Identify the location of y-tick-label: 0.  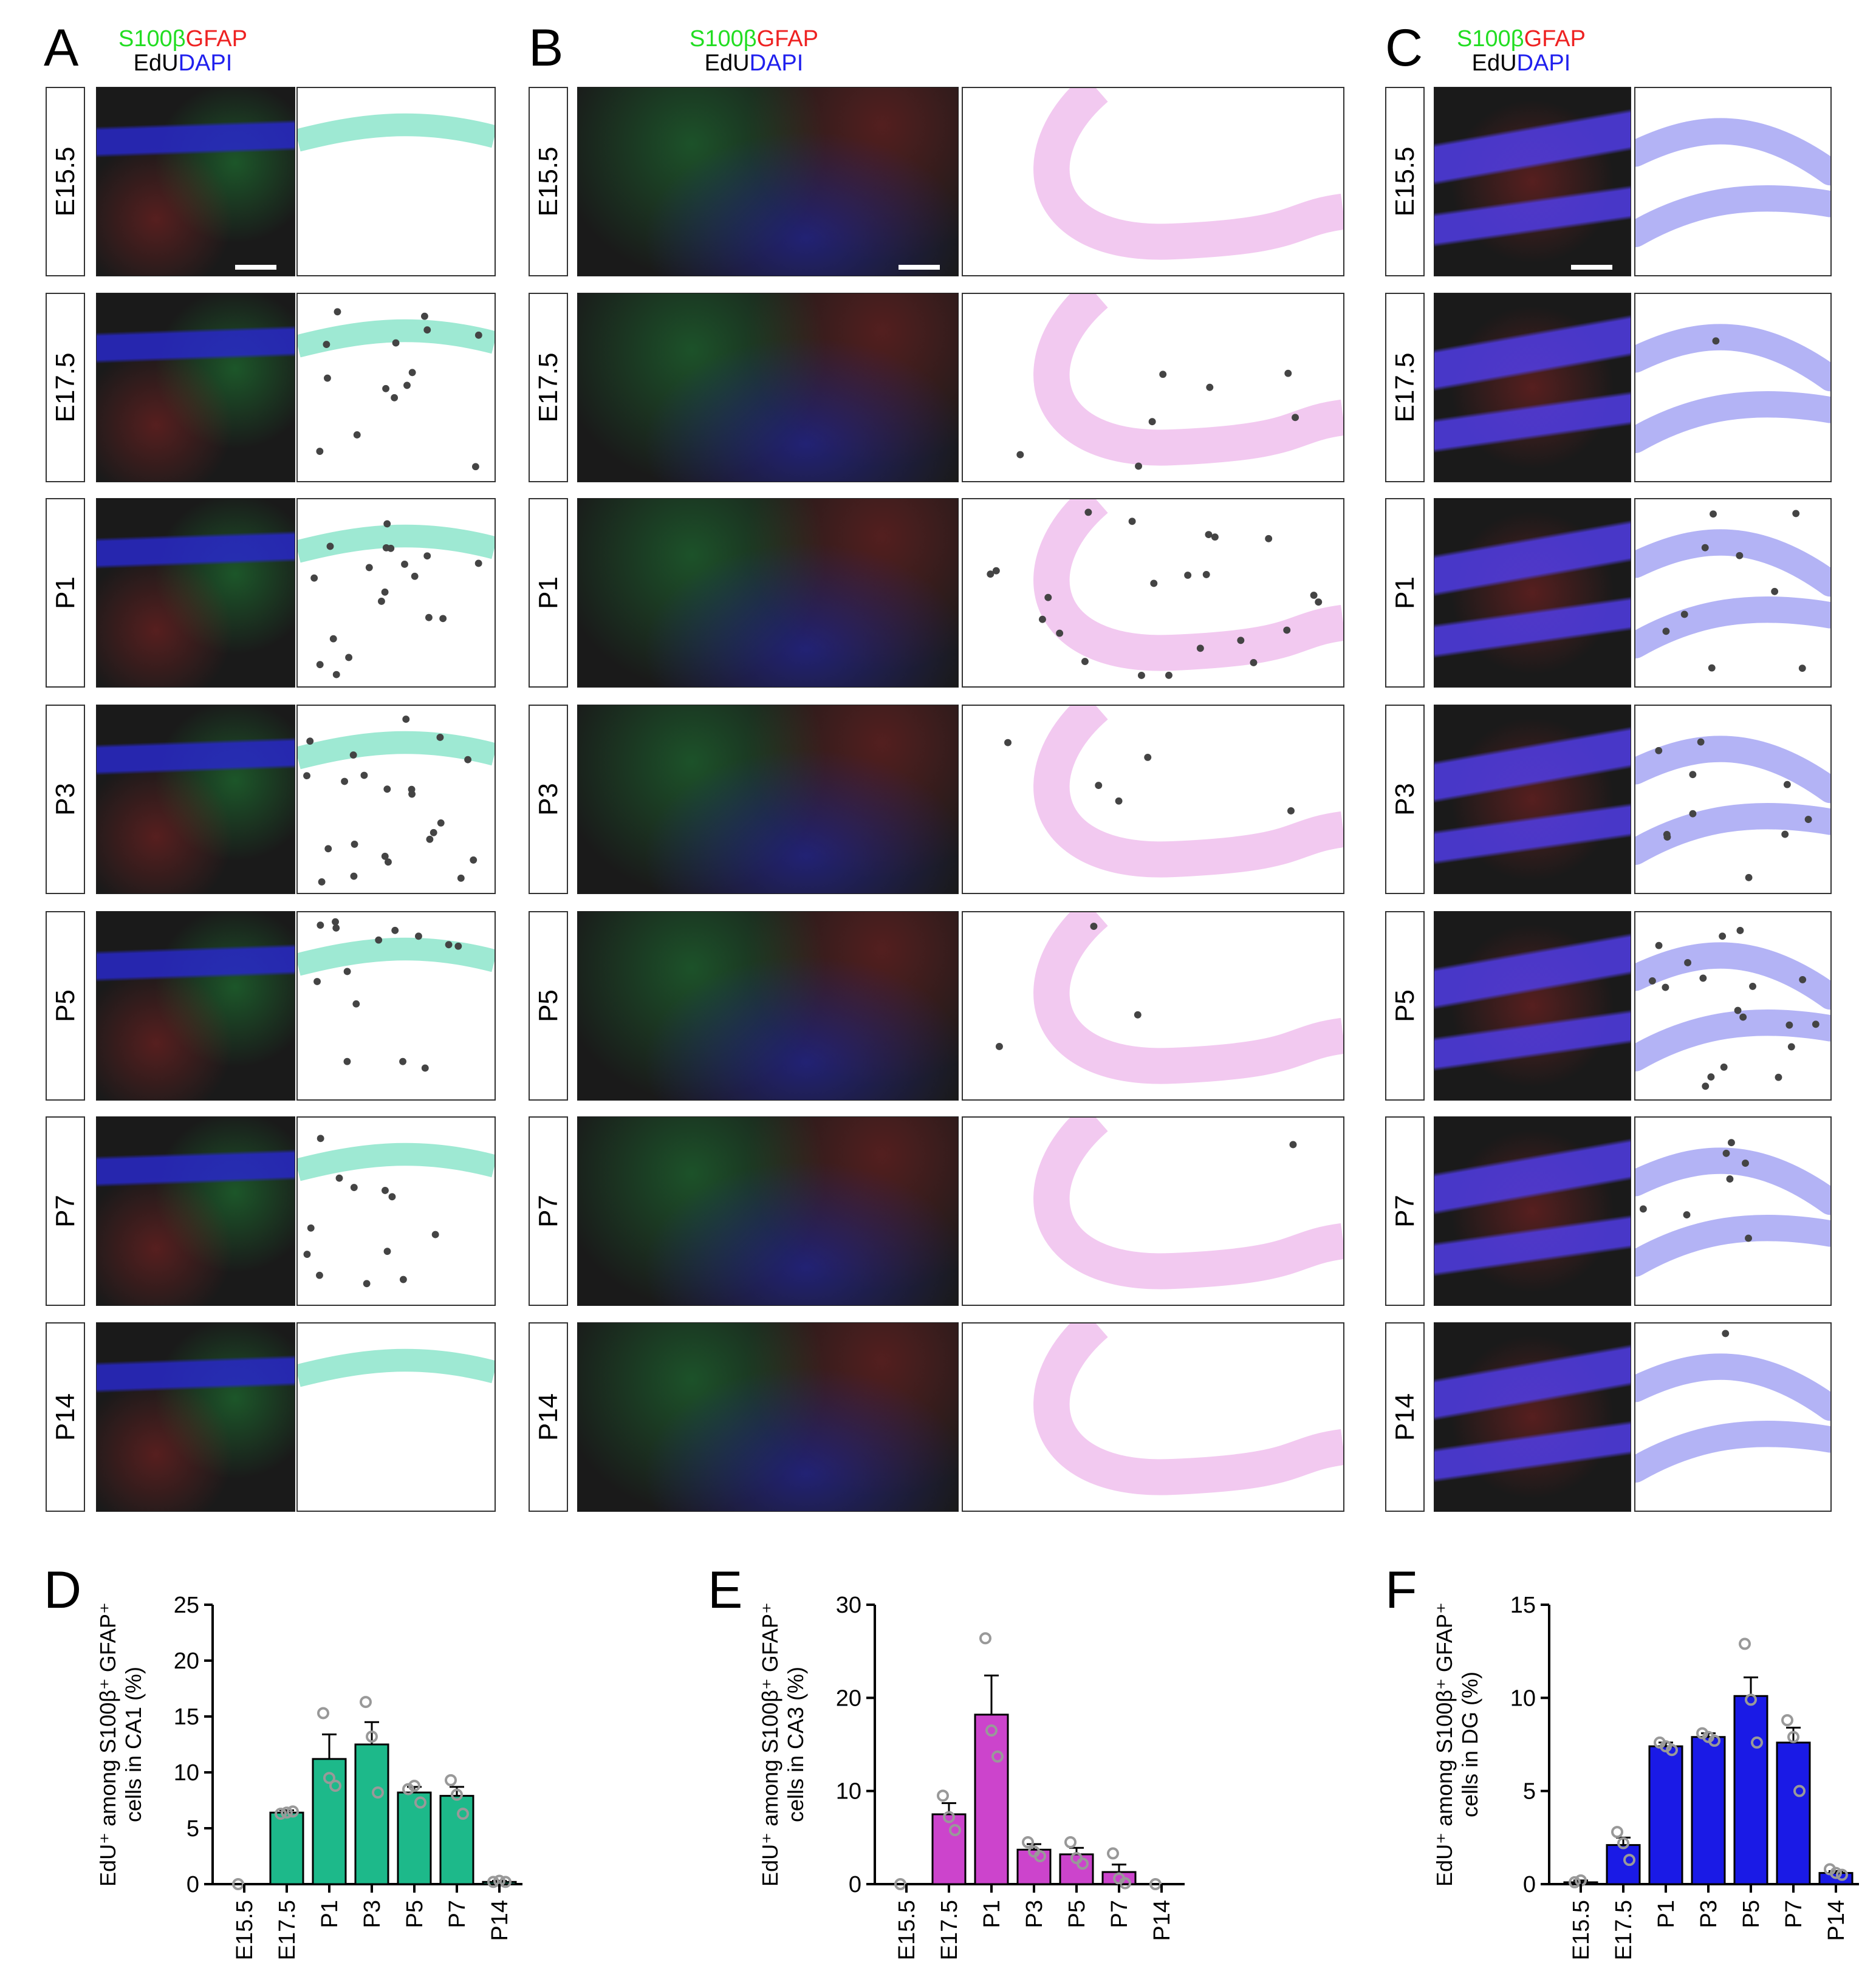
(193, 1885).